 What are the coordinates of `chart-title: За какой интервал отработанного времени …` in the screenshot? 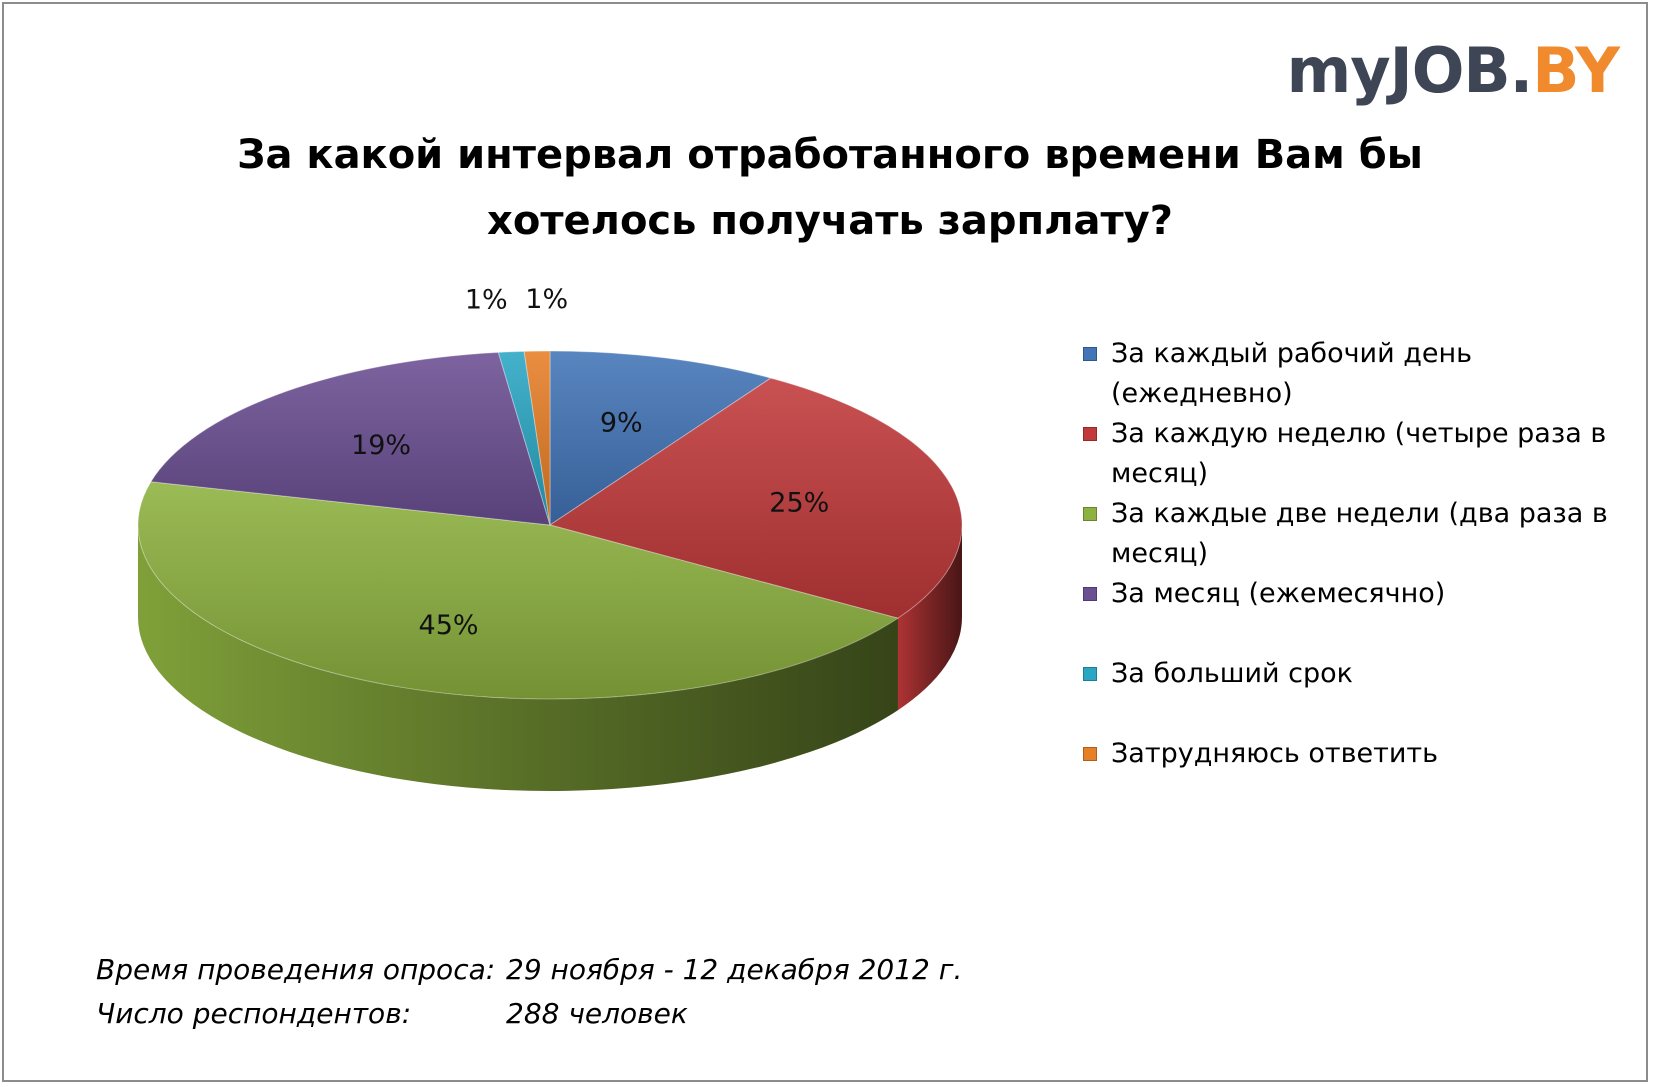 It's located at (830, 188).